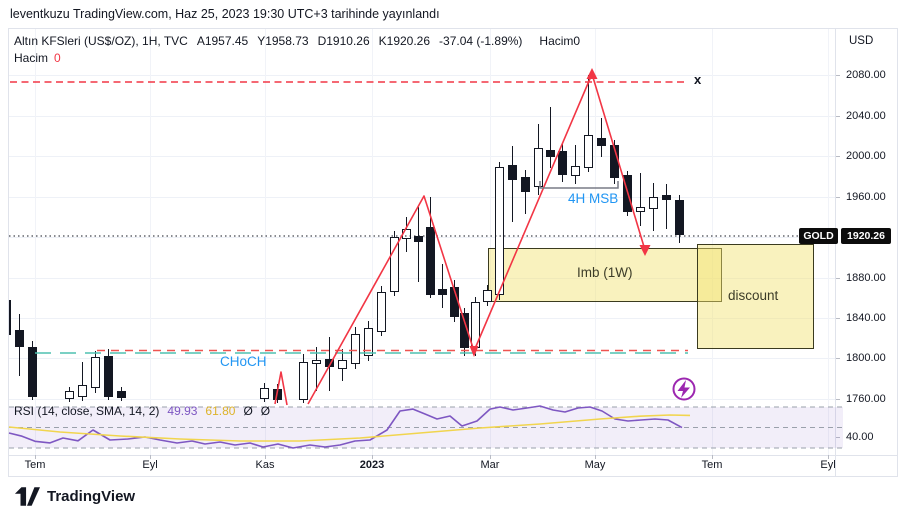  Describe the element at coordinates (866, 358) in the screenshot. I see `price-axis-label: 1800.00` at that location.